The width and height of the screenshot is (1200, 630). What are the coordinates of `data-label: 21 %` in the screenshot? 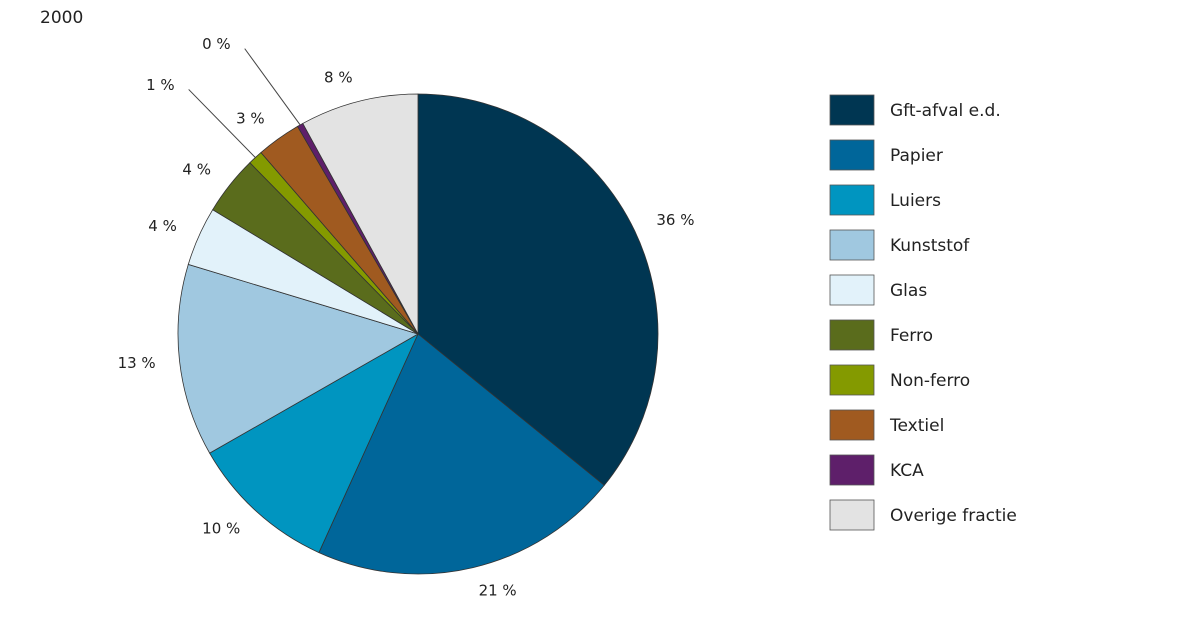 It's located at (498, 590).